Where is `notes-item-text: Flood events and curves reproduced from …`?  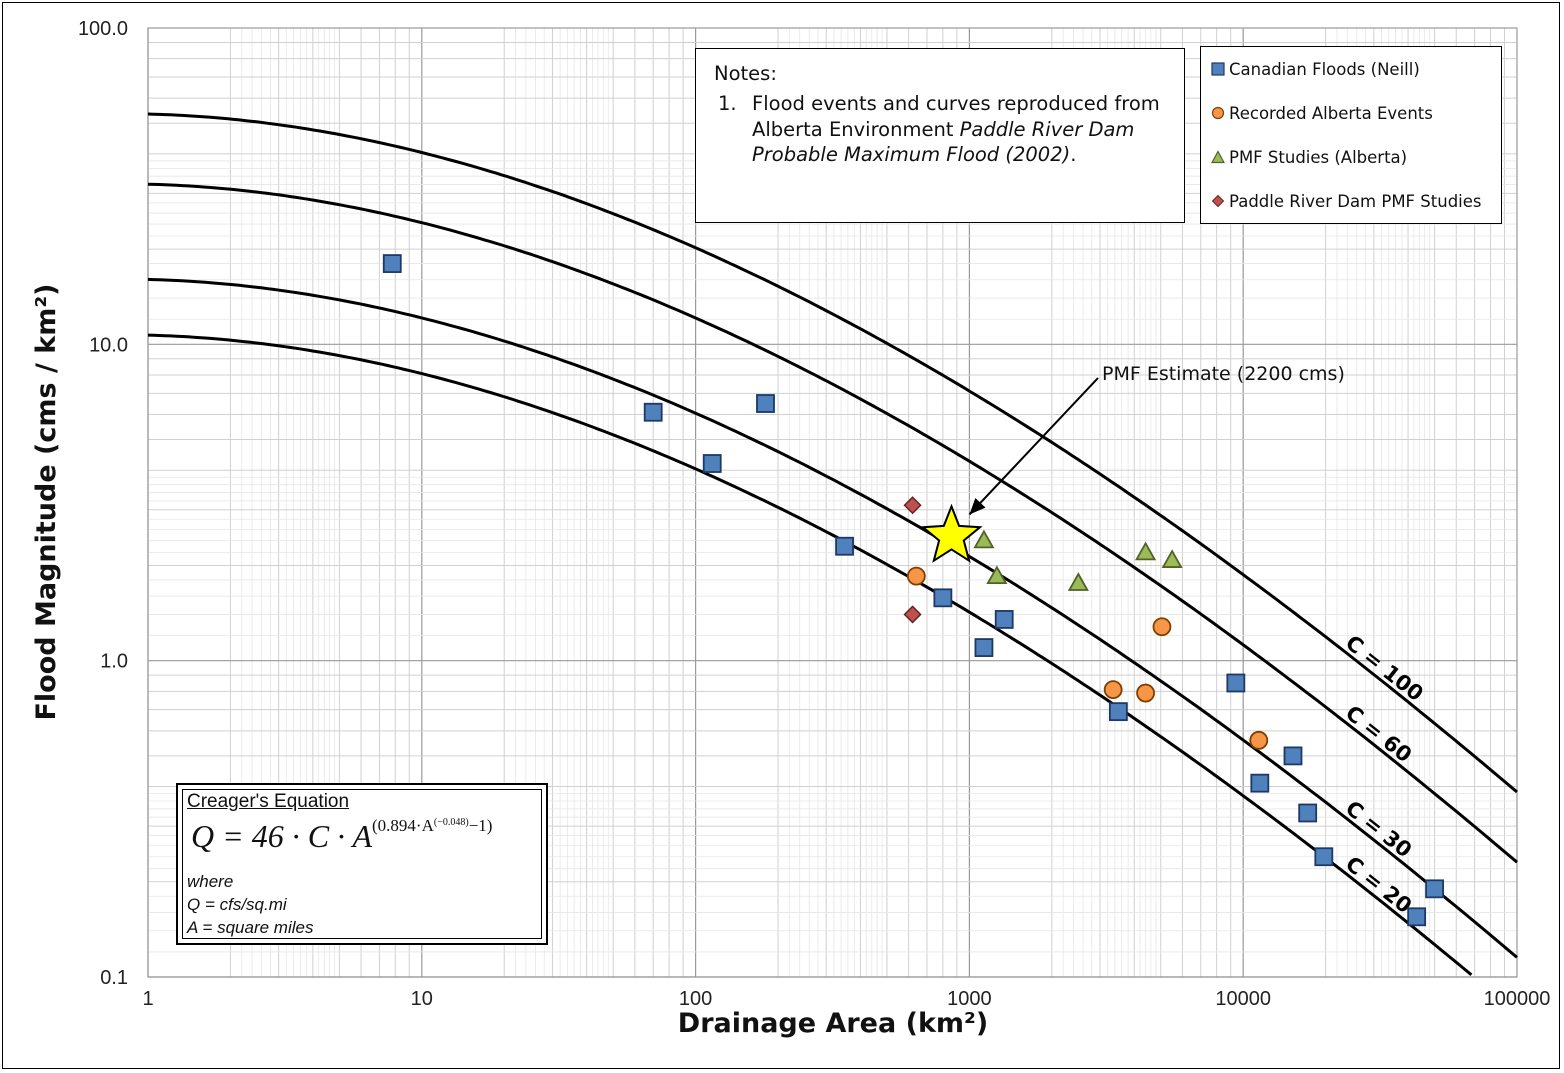
notes-item-text: Flood events and curves reproduced from … is located at coordinates (959, 129).